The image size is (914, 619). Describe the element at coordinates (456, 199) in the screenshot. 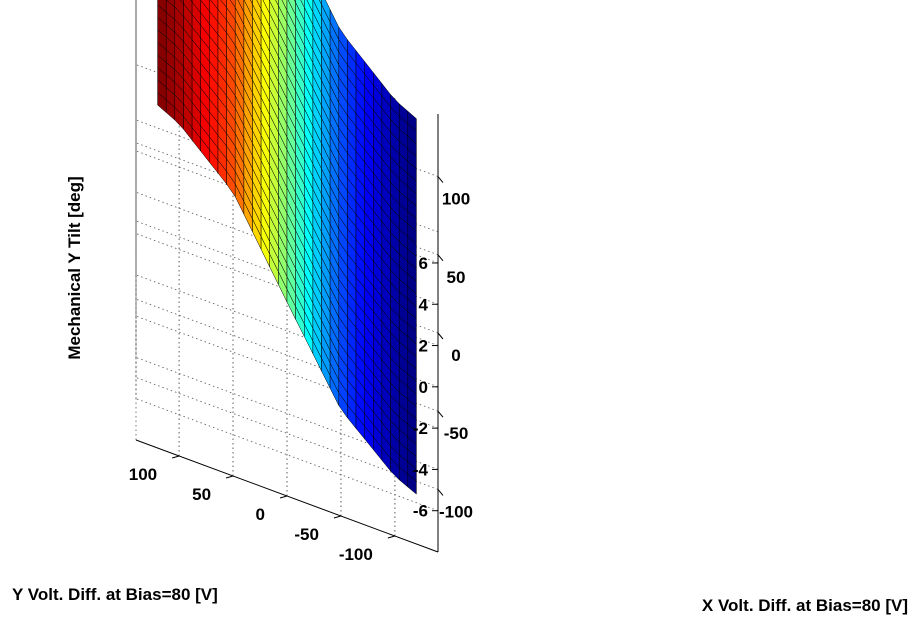

I see `x-tick-label: 100` at that location.